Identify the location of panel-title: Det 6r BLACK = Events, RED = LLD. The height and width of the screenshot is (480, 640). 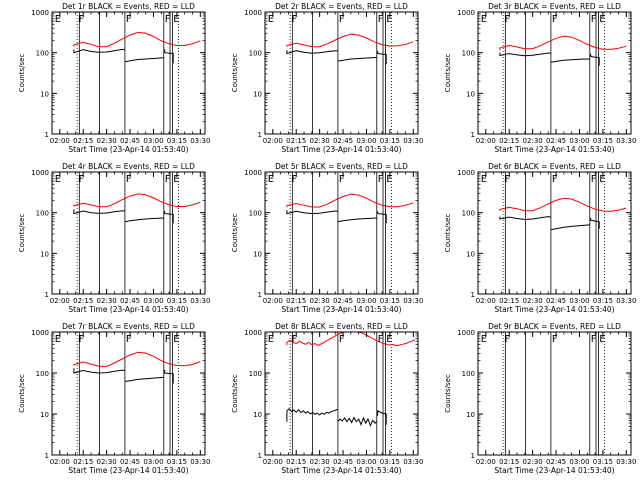
(554, 166).